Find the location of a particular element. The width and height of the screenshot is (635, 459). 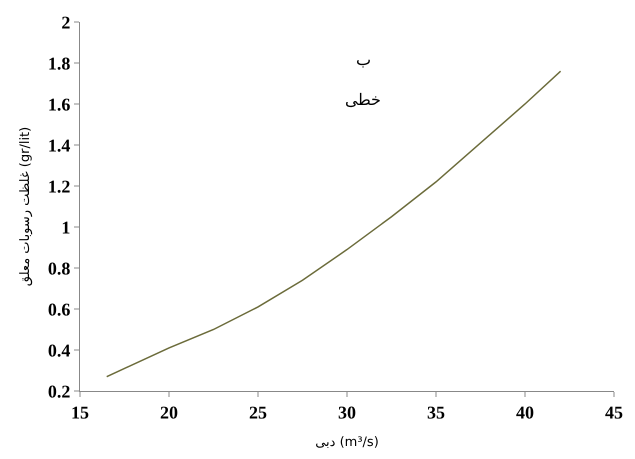

x-tick-label: 15 is located at coordinates (80, 412).